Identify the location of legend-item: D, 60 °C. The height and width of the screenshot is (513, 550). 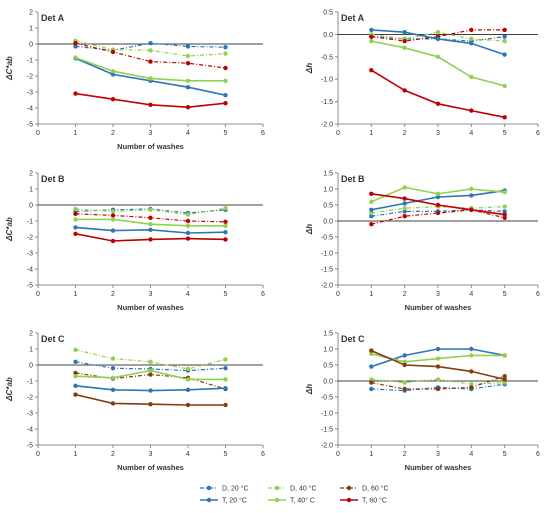
(364, 489).